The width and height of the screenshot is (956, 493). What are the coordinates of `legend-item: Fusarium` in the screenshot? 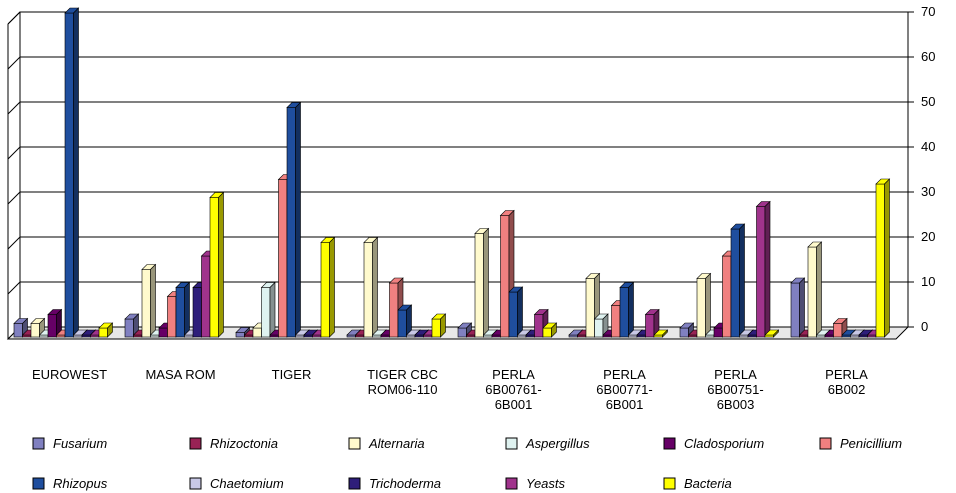 It's located at (69, 443).